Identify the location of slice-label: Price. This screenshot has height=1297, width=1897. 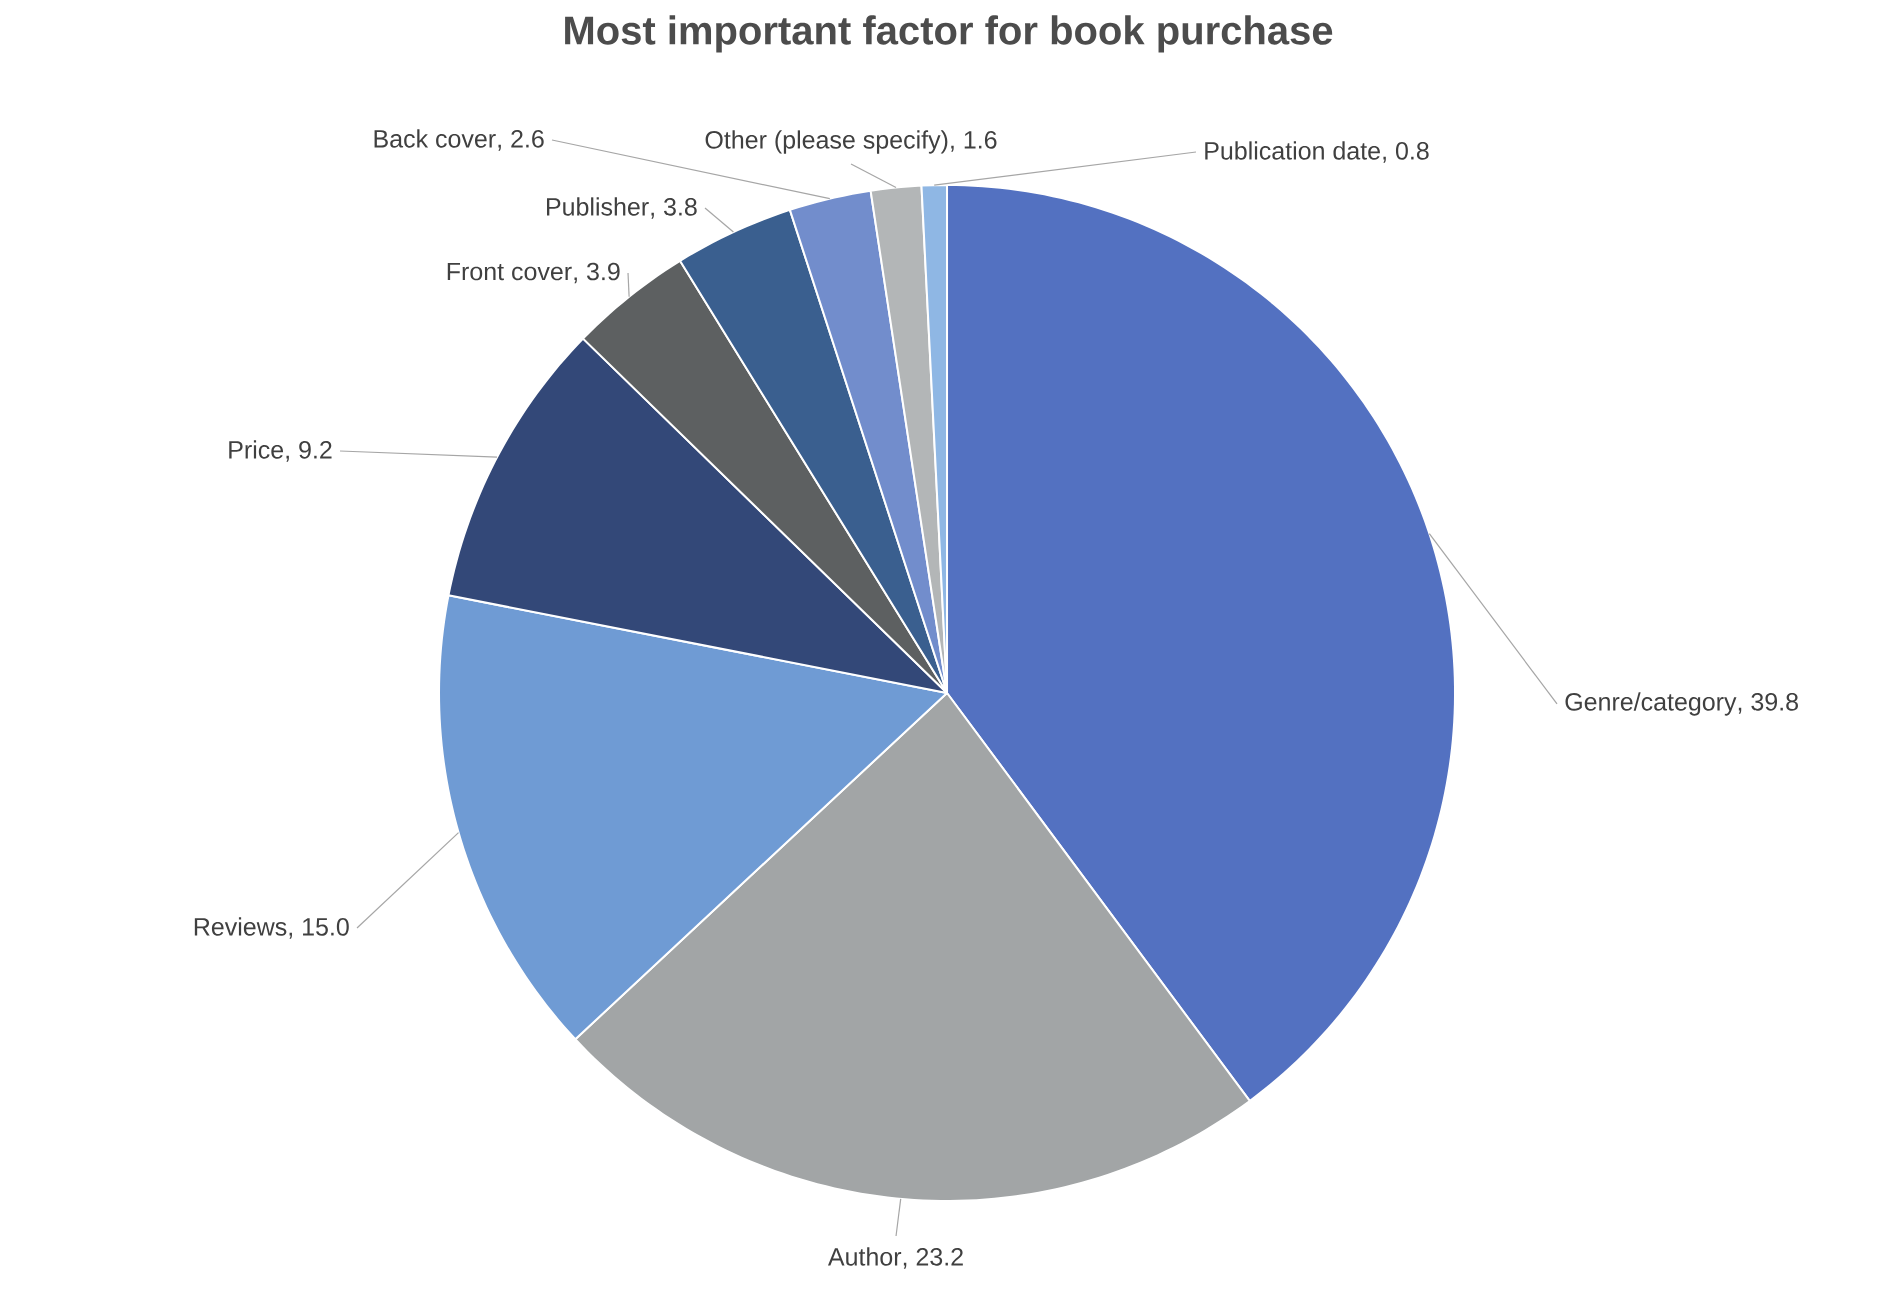
(256, 449).